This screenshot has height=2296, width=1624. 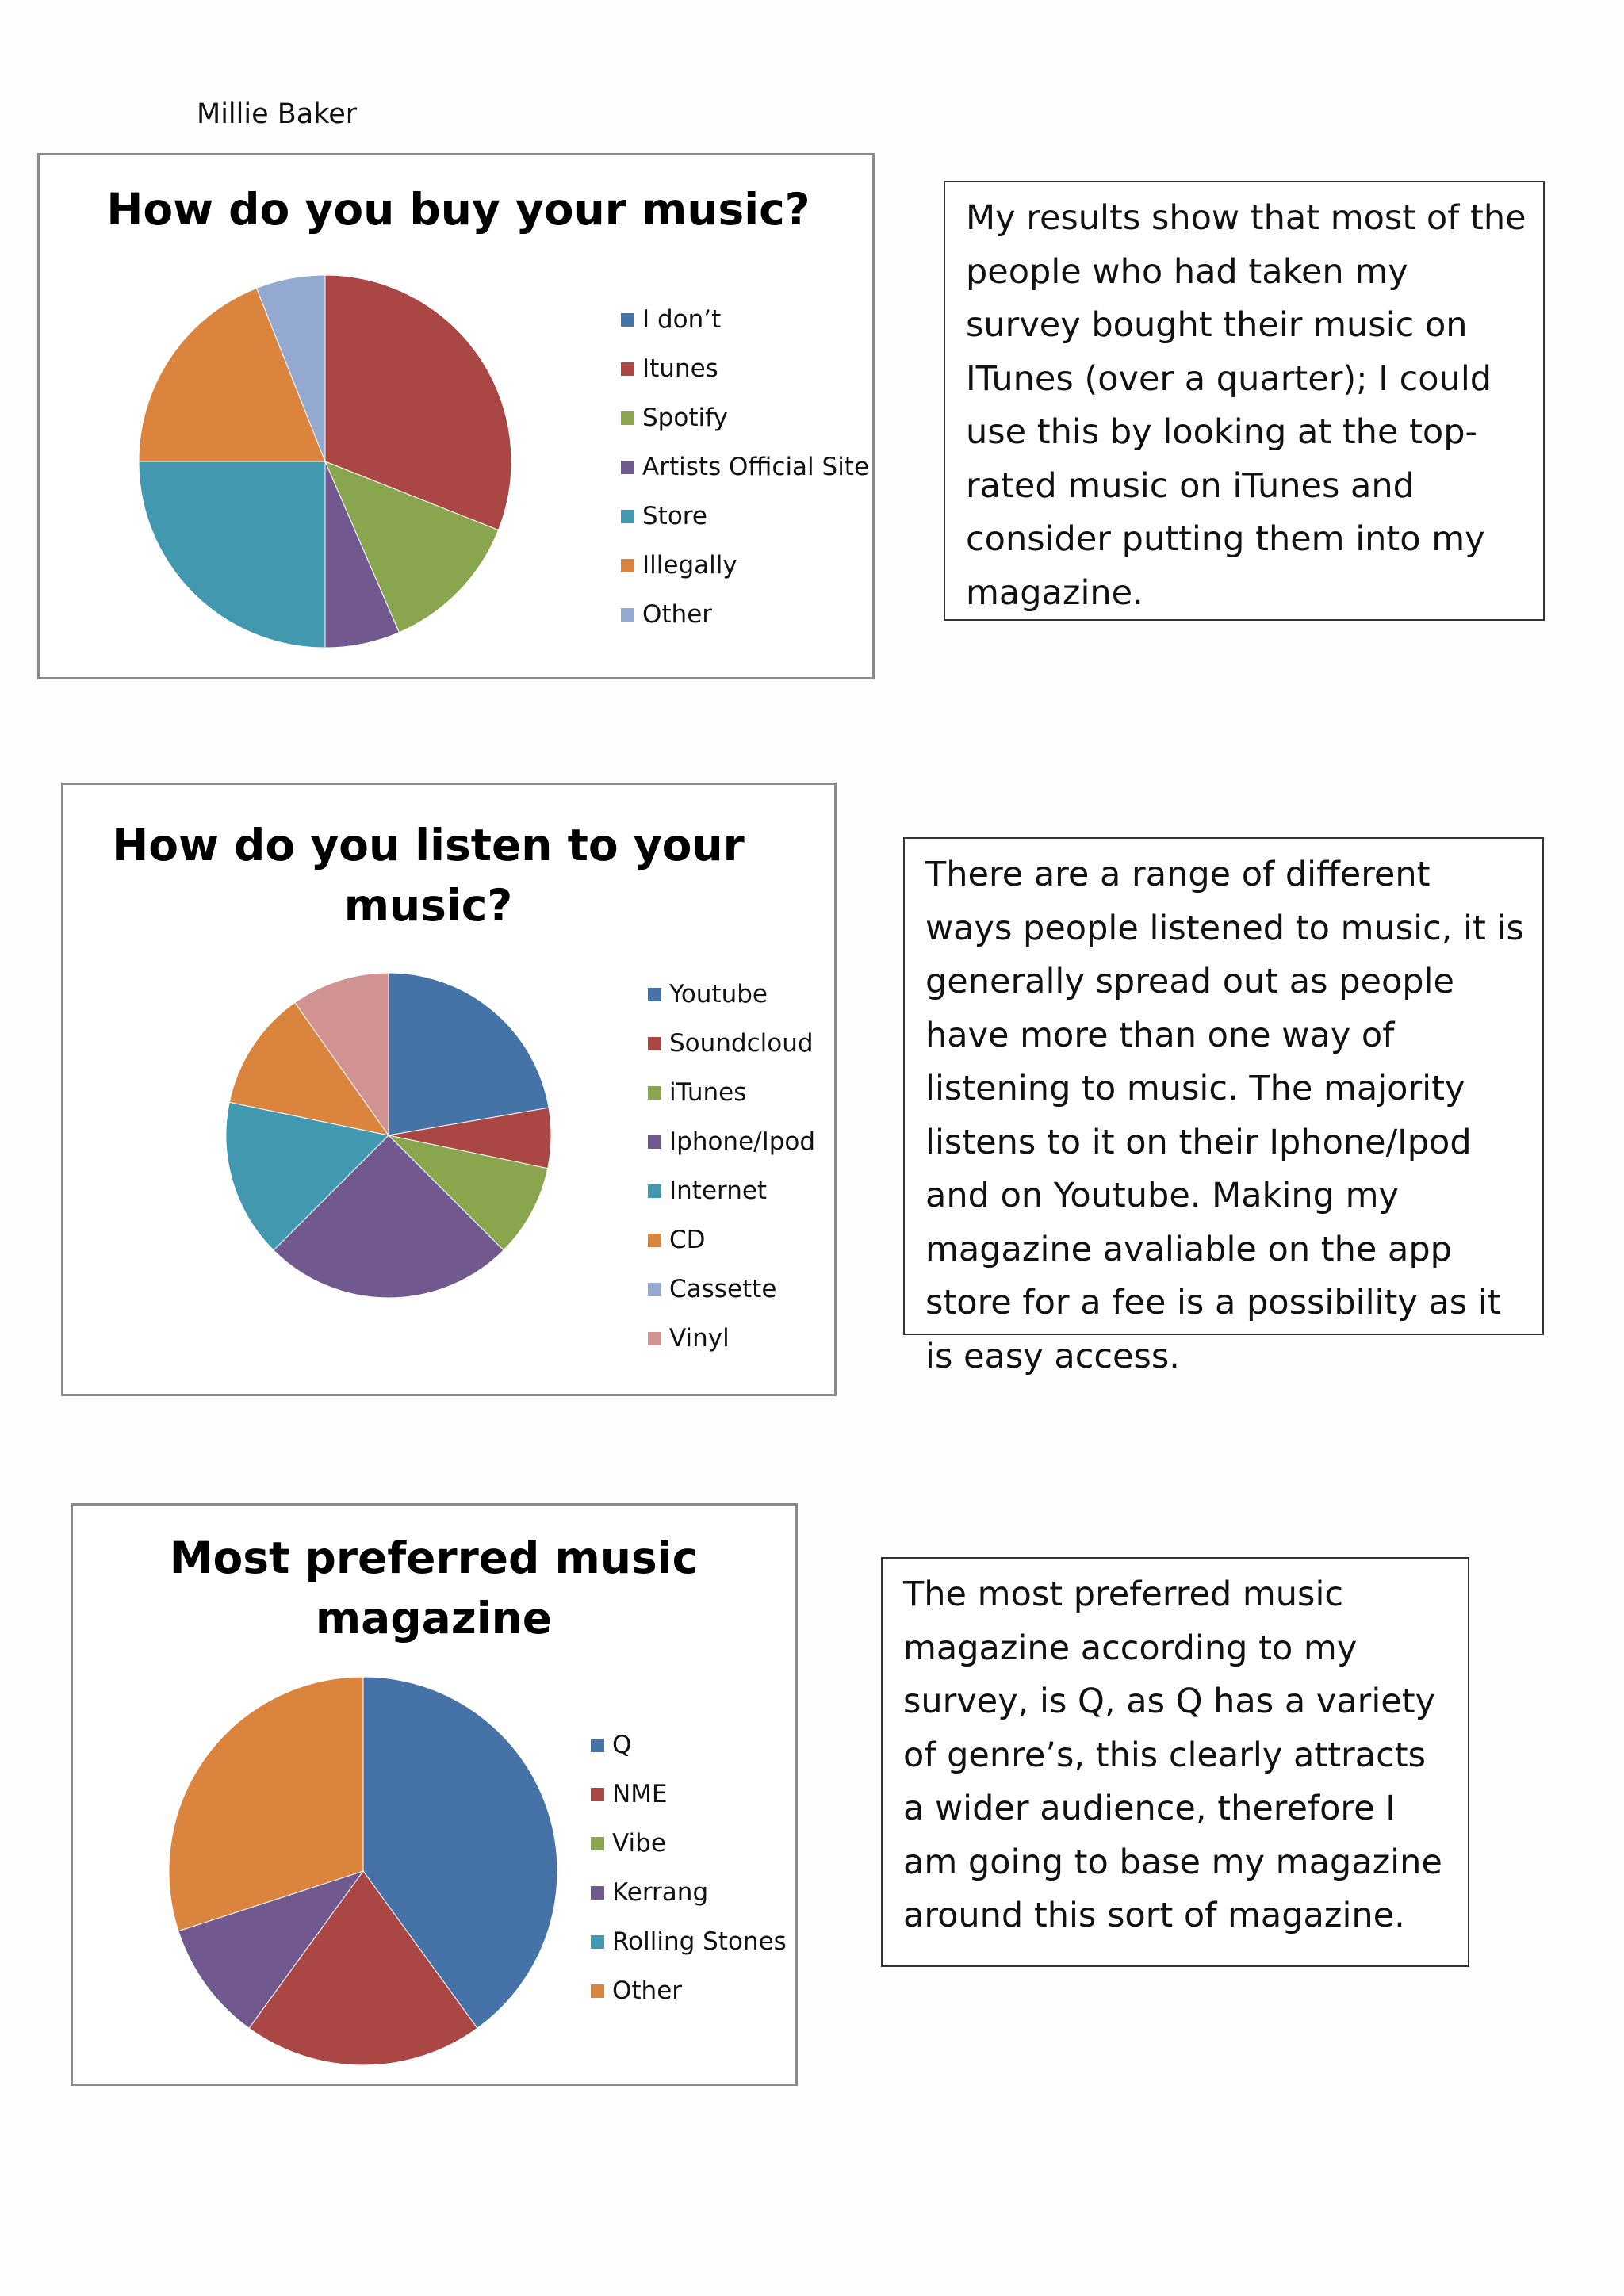 I want to click on legend-item-rolling-stones: Rolling Stones, so click(x=689, y=1941).